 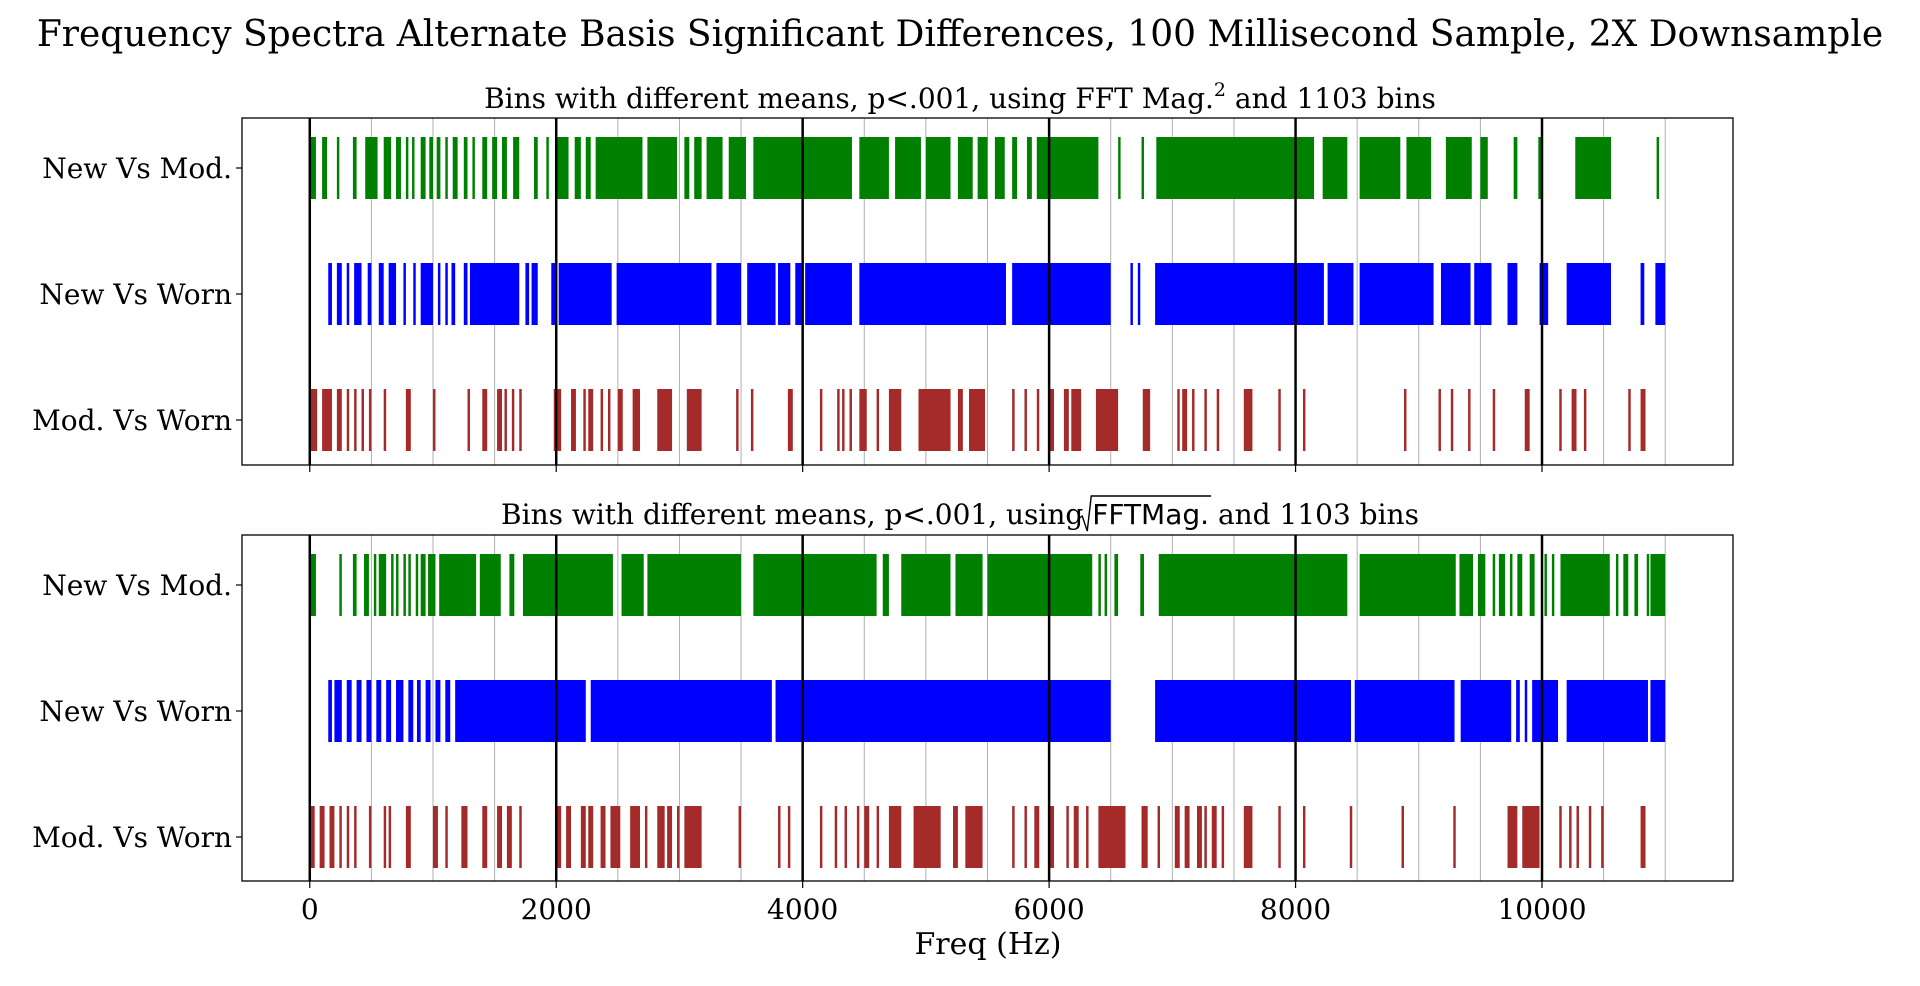 What do you see at coordinates (1331, 98) in the screenshot?
I see `panel-1-title-post: and 1103 bins` at bounding box center [1331, 98].